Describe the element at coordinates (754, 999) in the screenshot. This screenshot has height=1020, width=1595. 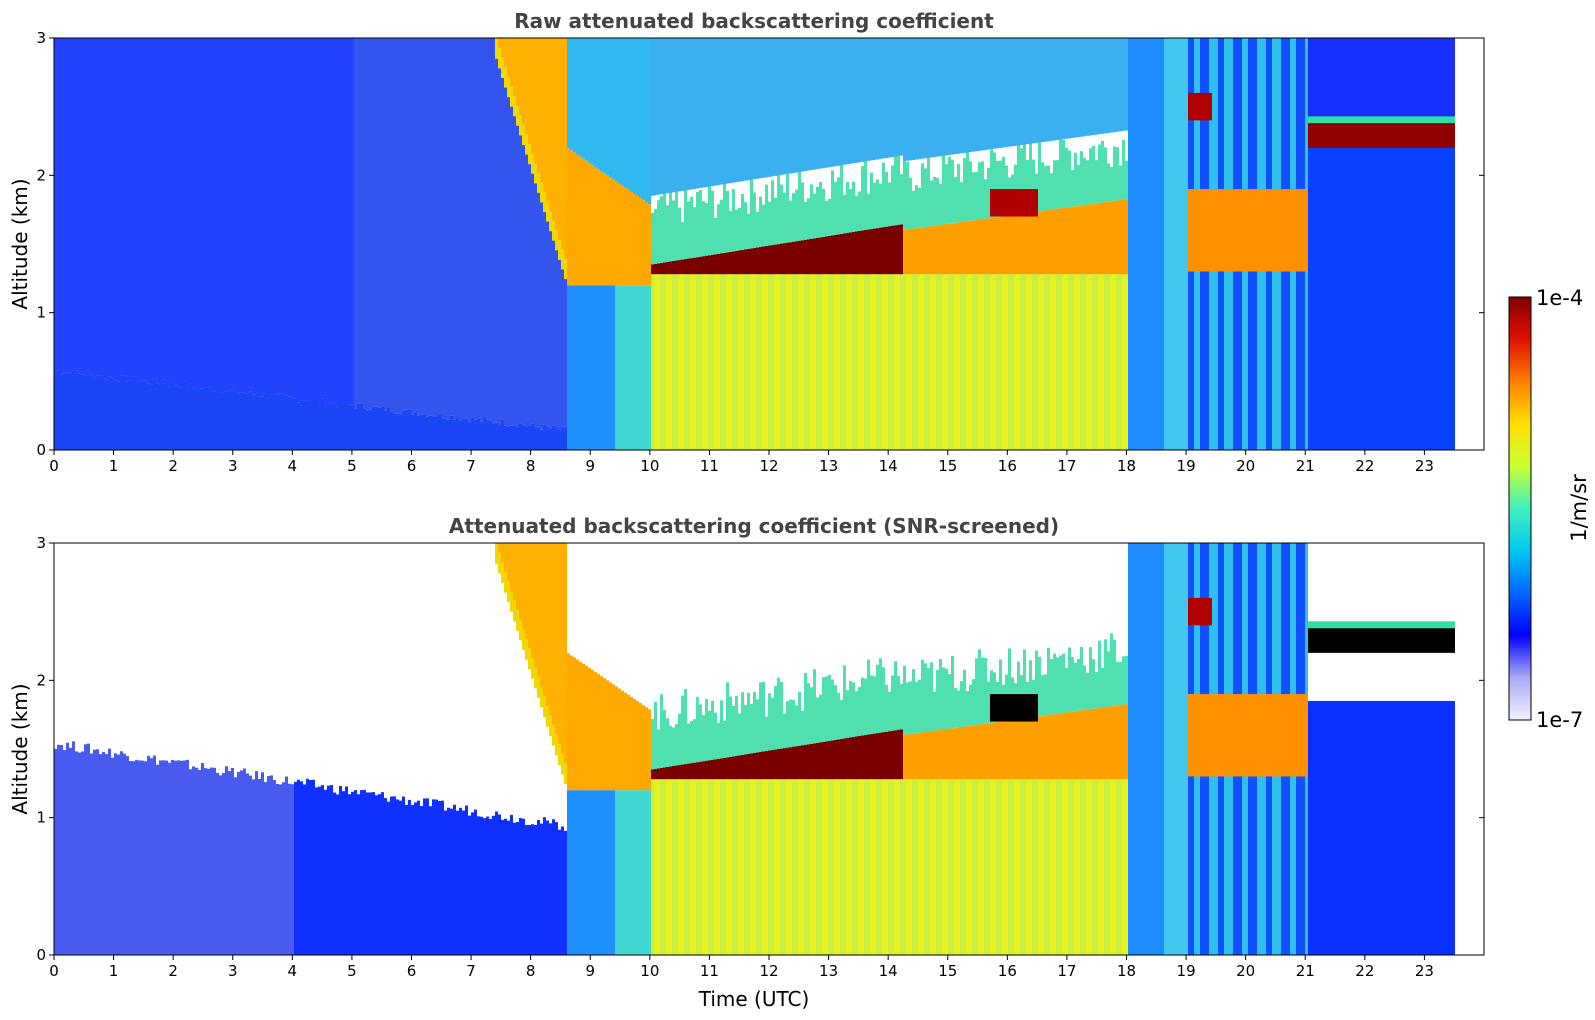
I see `x-axis-label: Time (UTC)` at that location.